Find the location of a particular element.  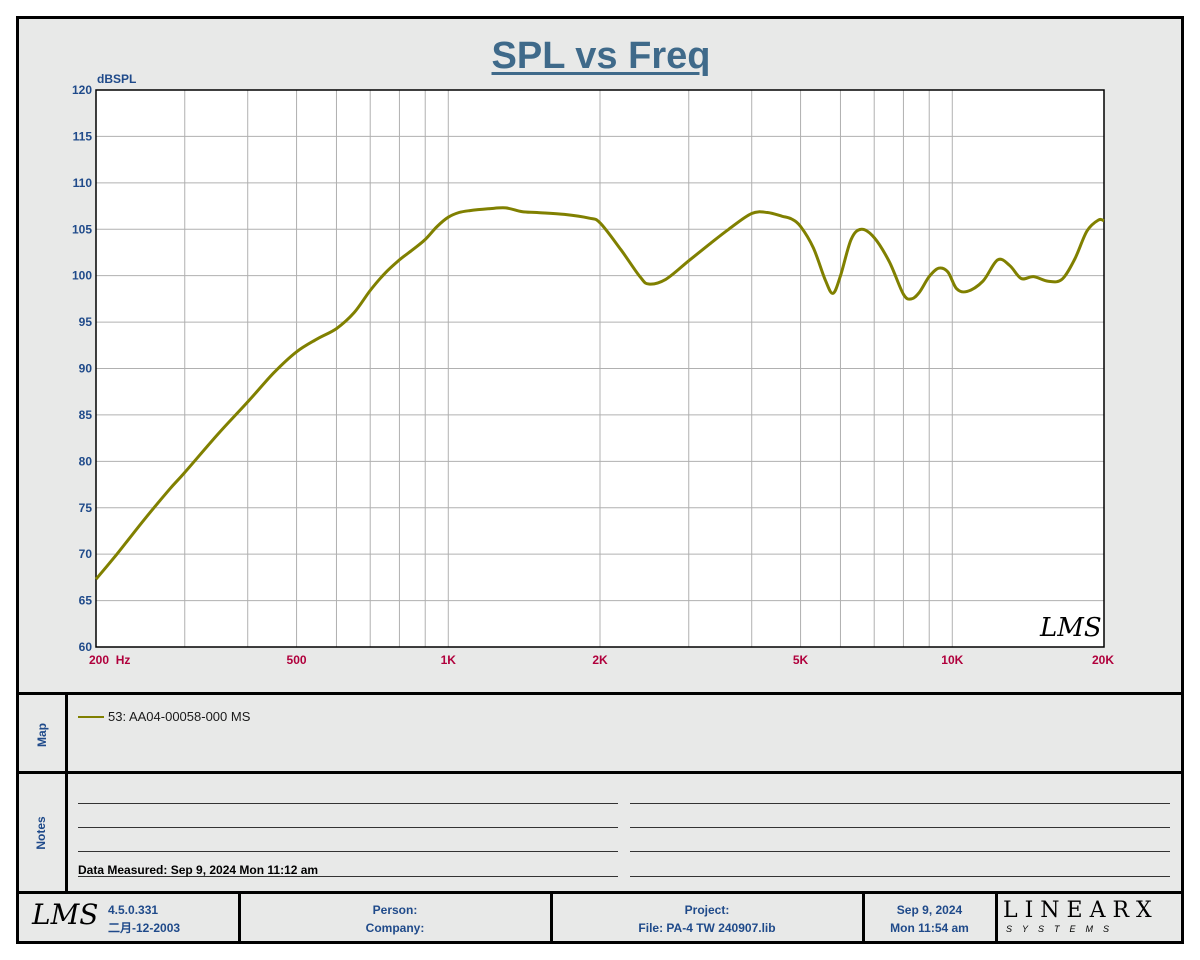

timestamp: Sep 9, 2024 Mon 11:54 am is located at coordinates (929, 919).